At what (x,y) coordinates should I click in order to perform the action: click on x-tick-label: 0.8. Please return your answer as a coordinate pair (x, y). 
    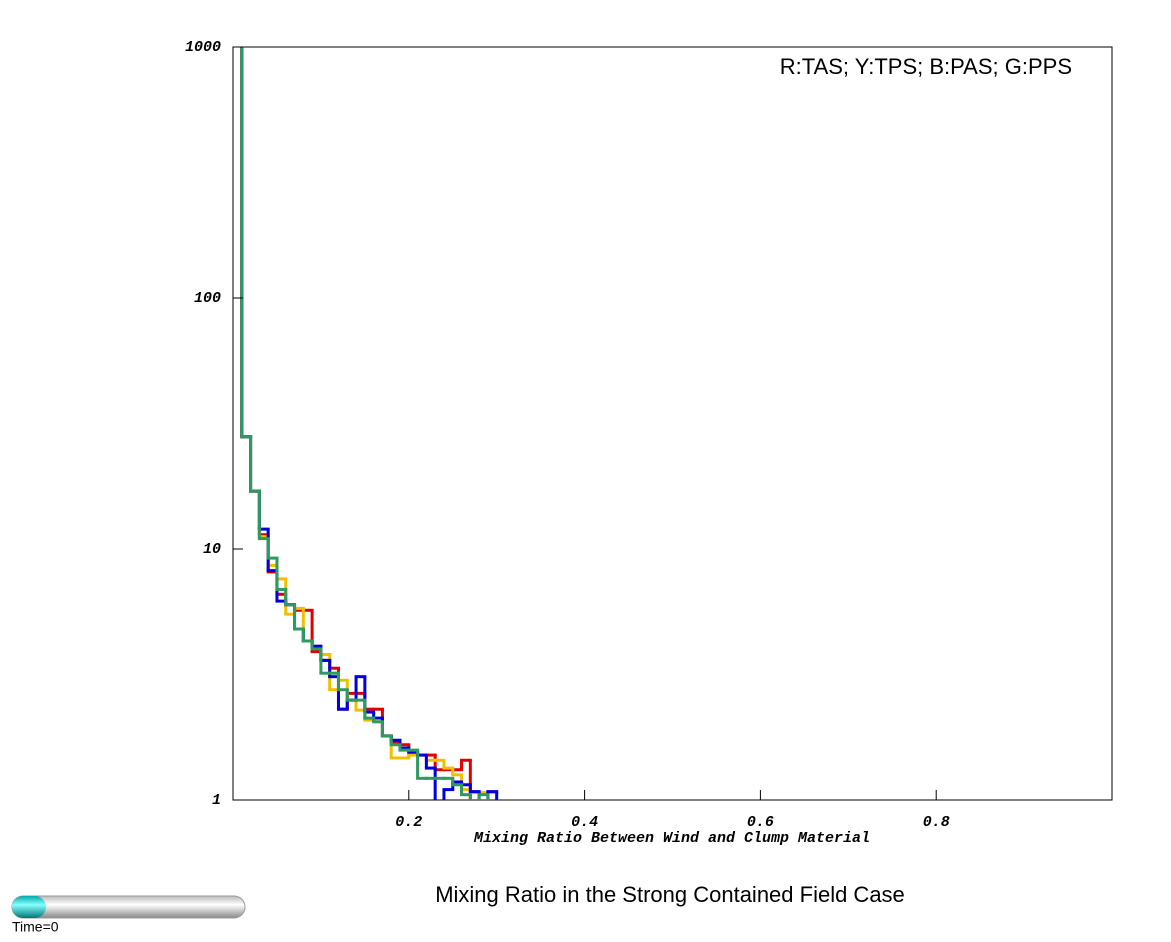
    Looking at the image, I should click on (936, 822).